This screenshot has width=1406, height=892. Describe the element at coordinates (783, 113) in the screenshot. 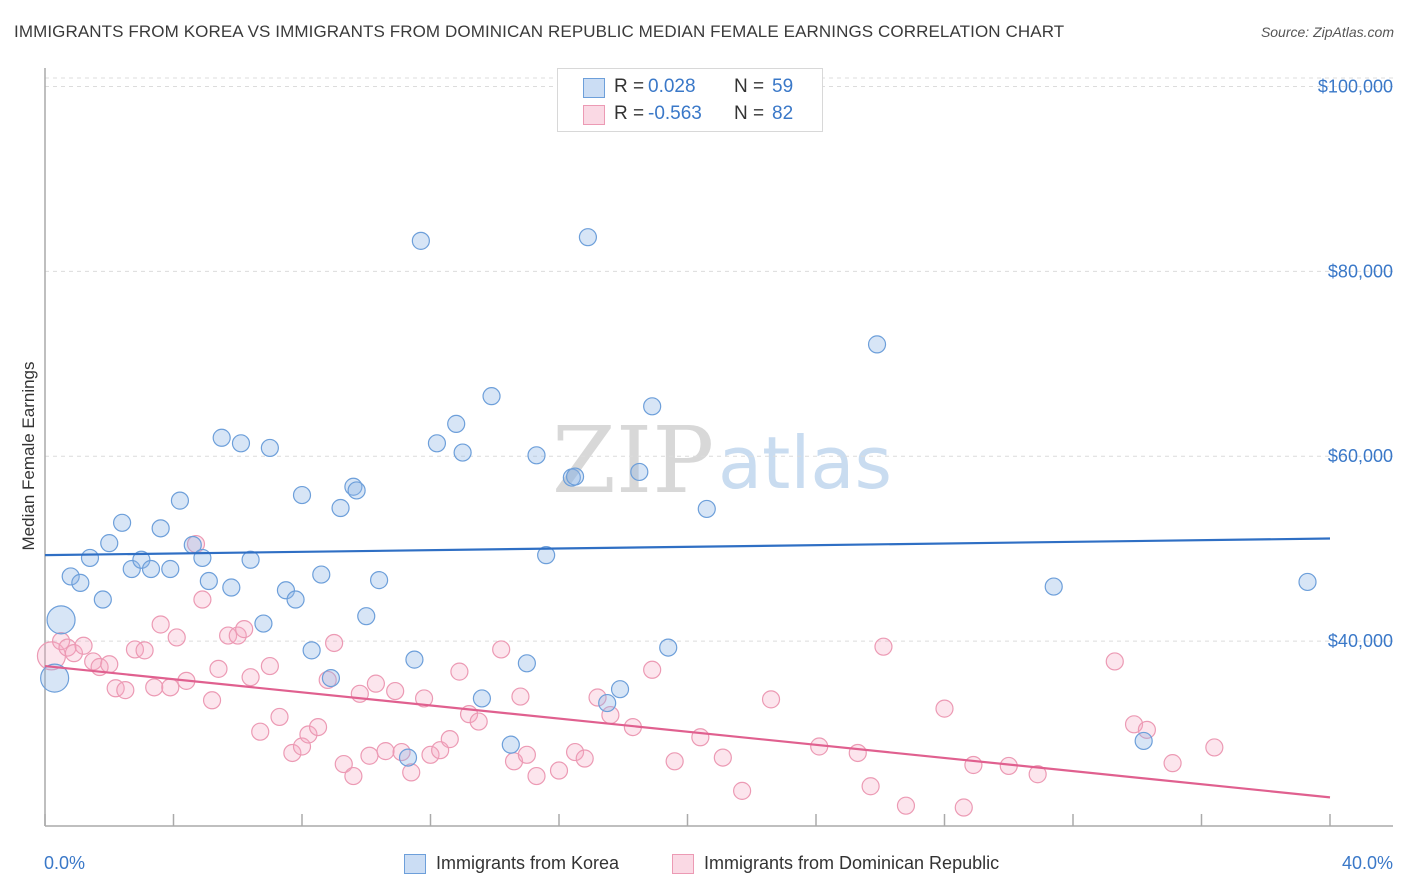

I see `legend-n-value: 82` at that location.